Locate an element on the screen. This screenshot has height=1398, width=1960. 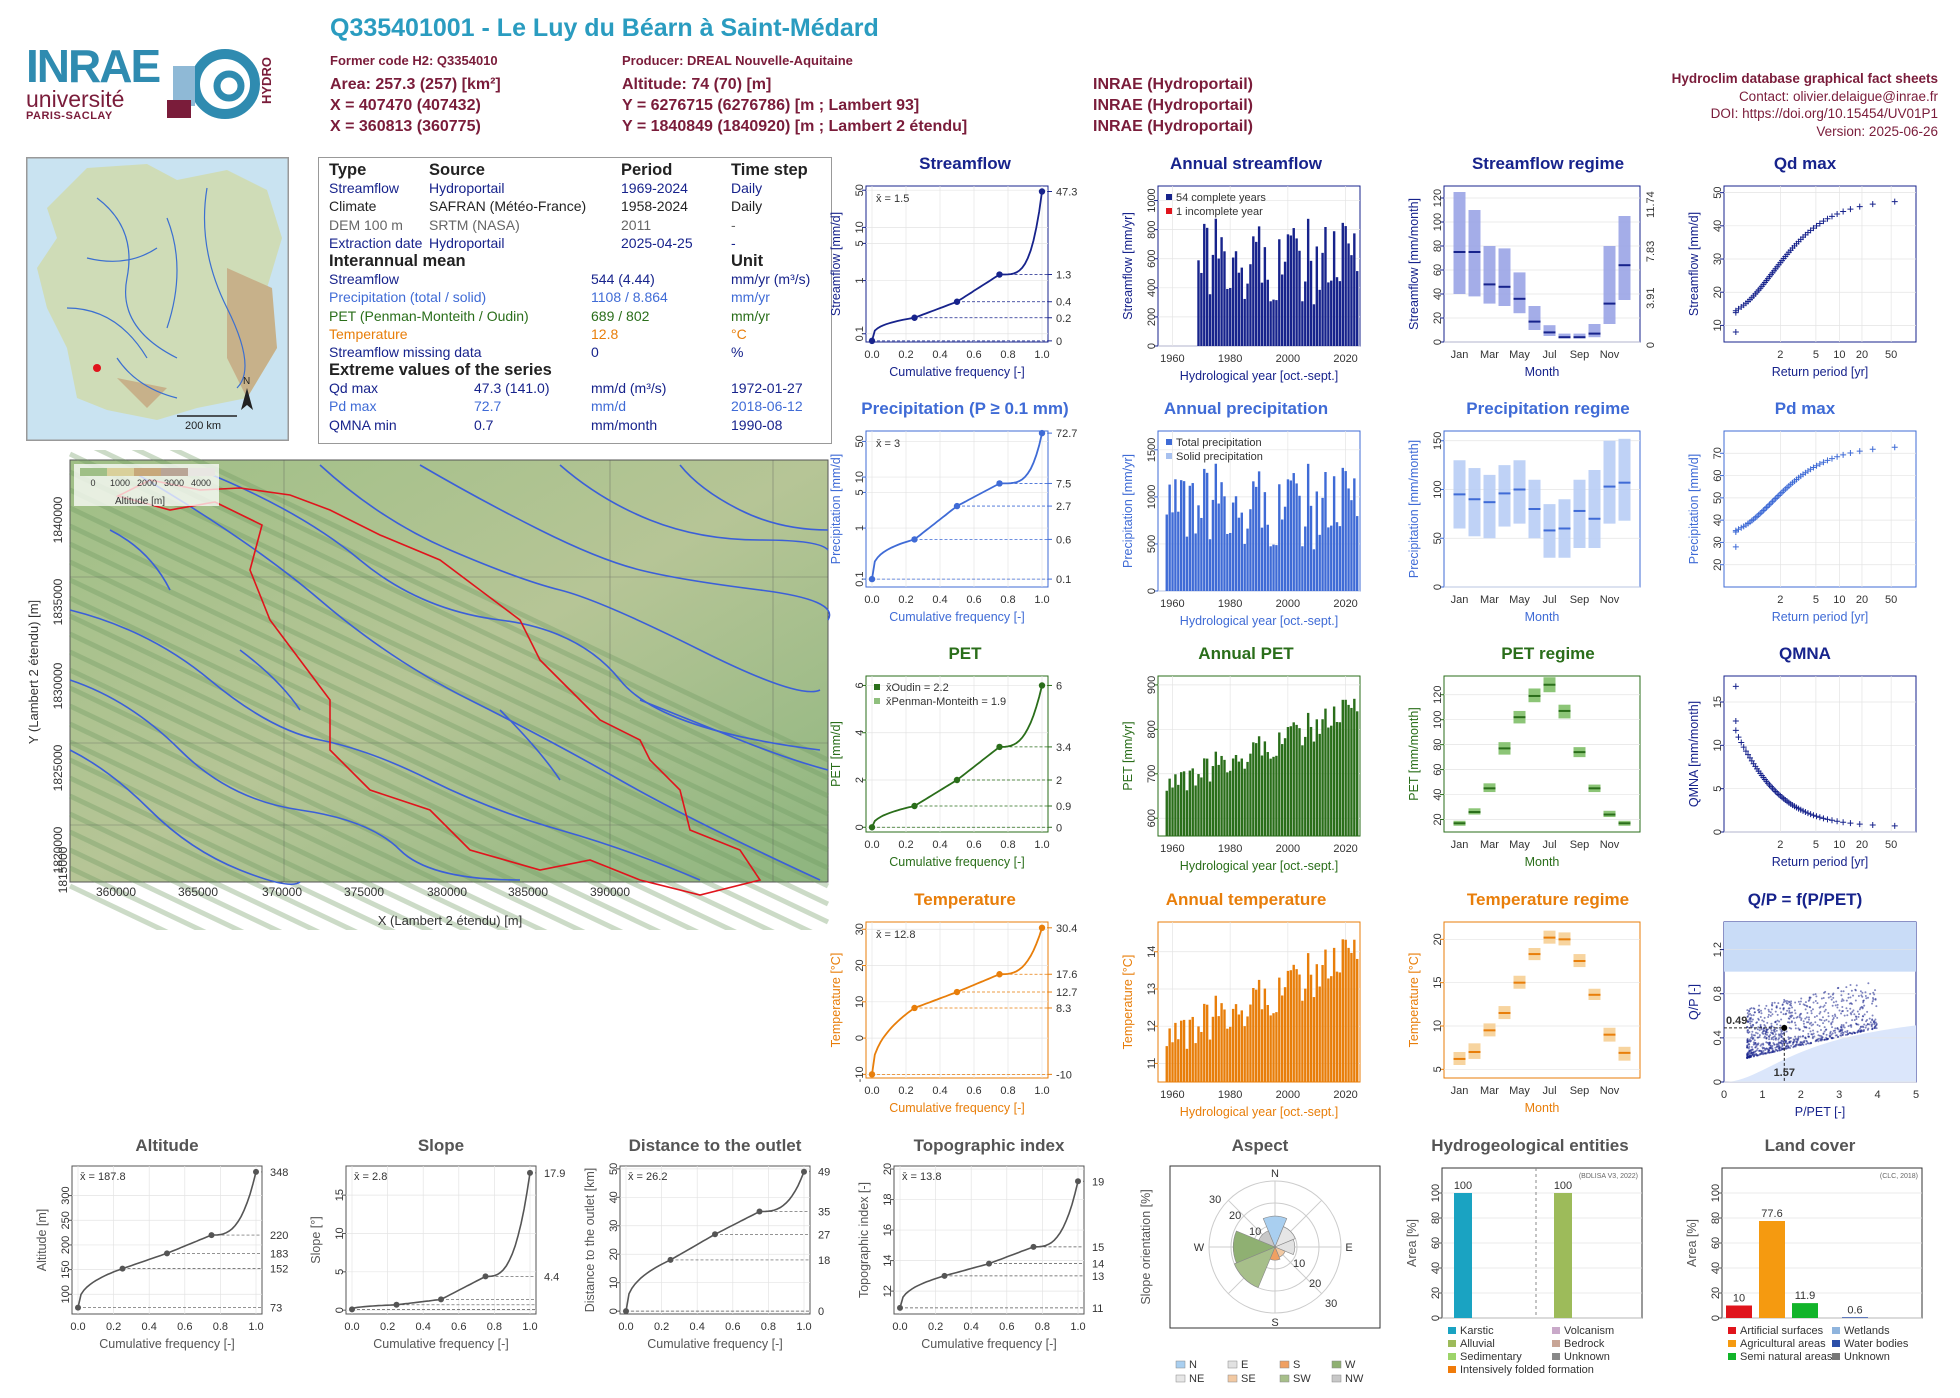
quantile-label: 152 is located at coordinates (279, 1270).